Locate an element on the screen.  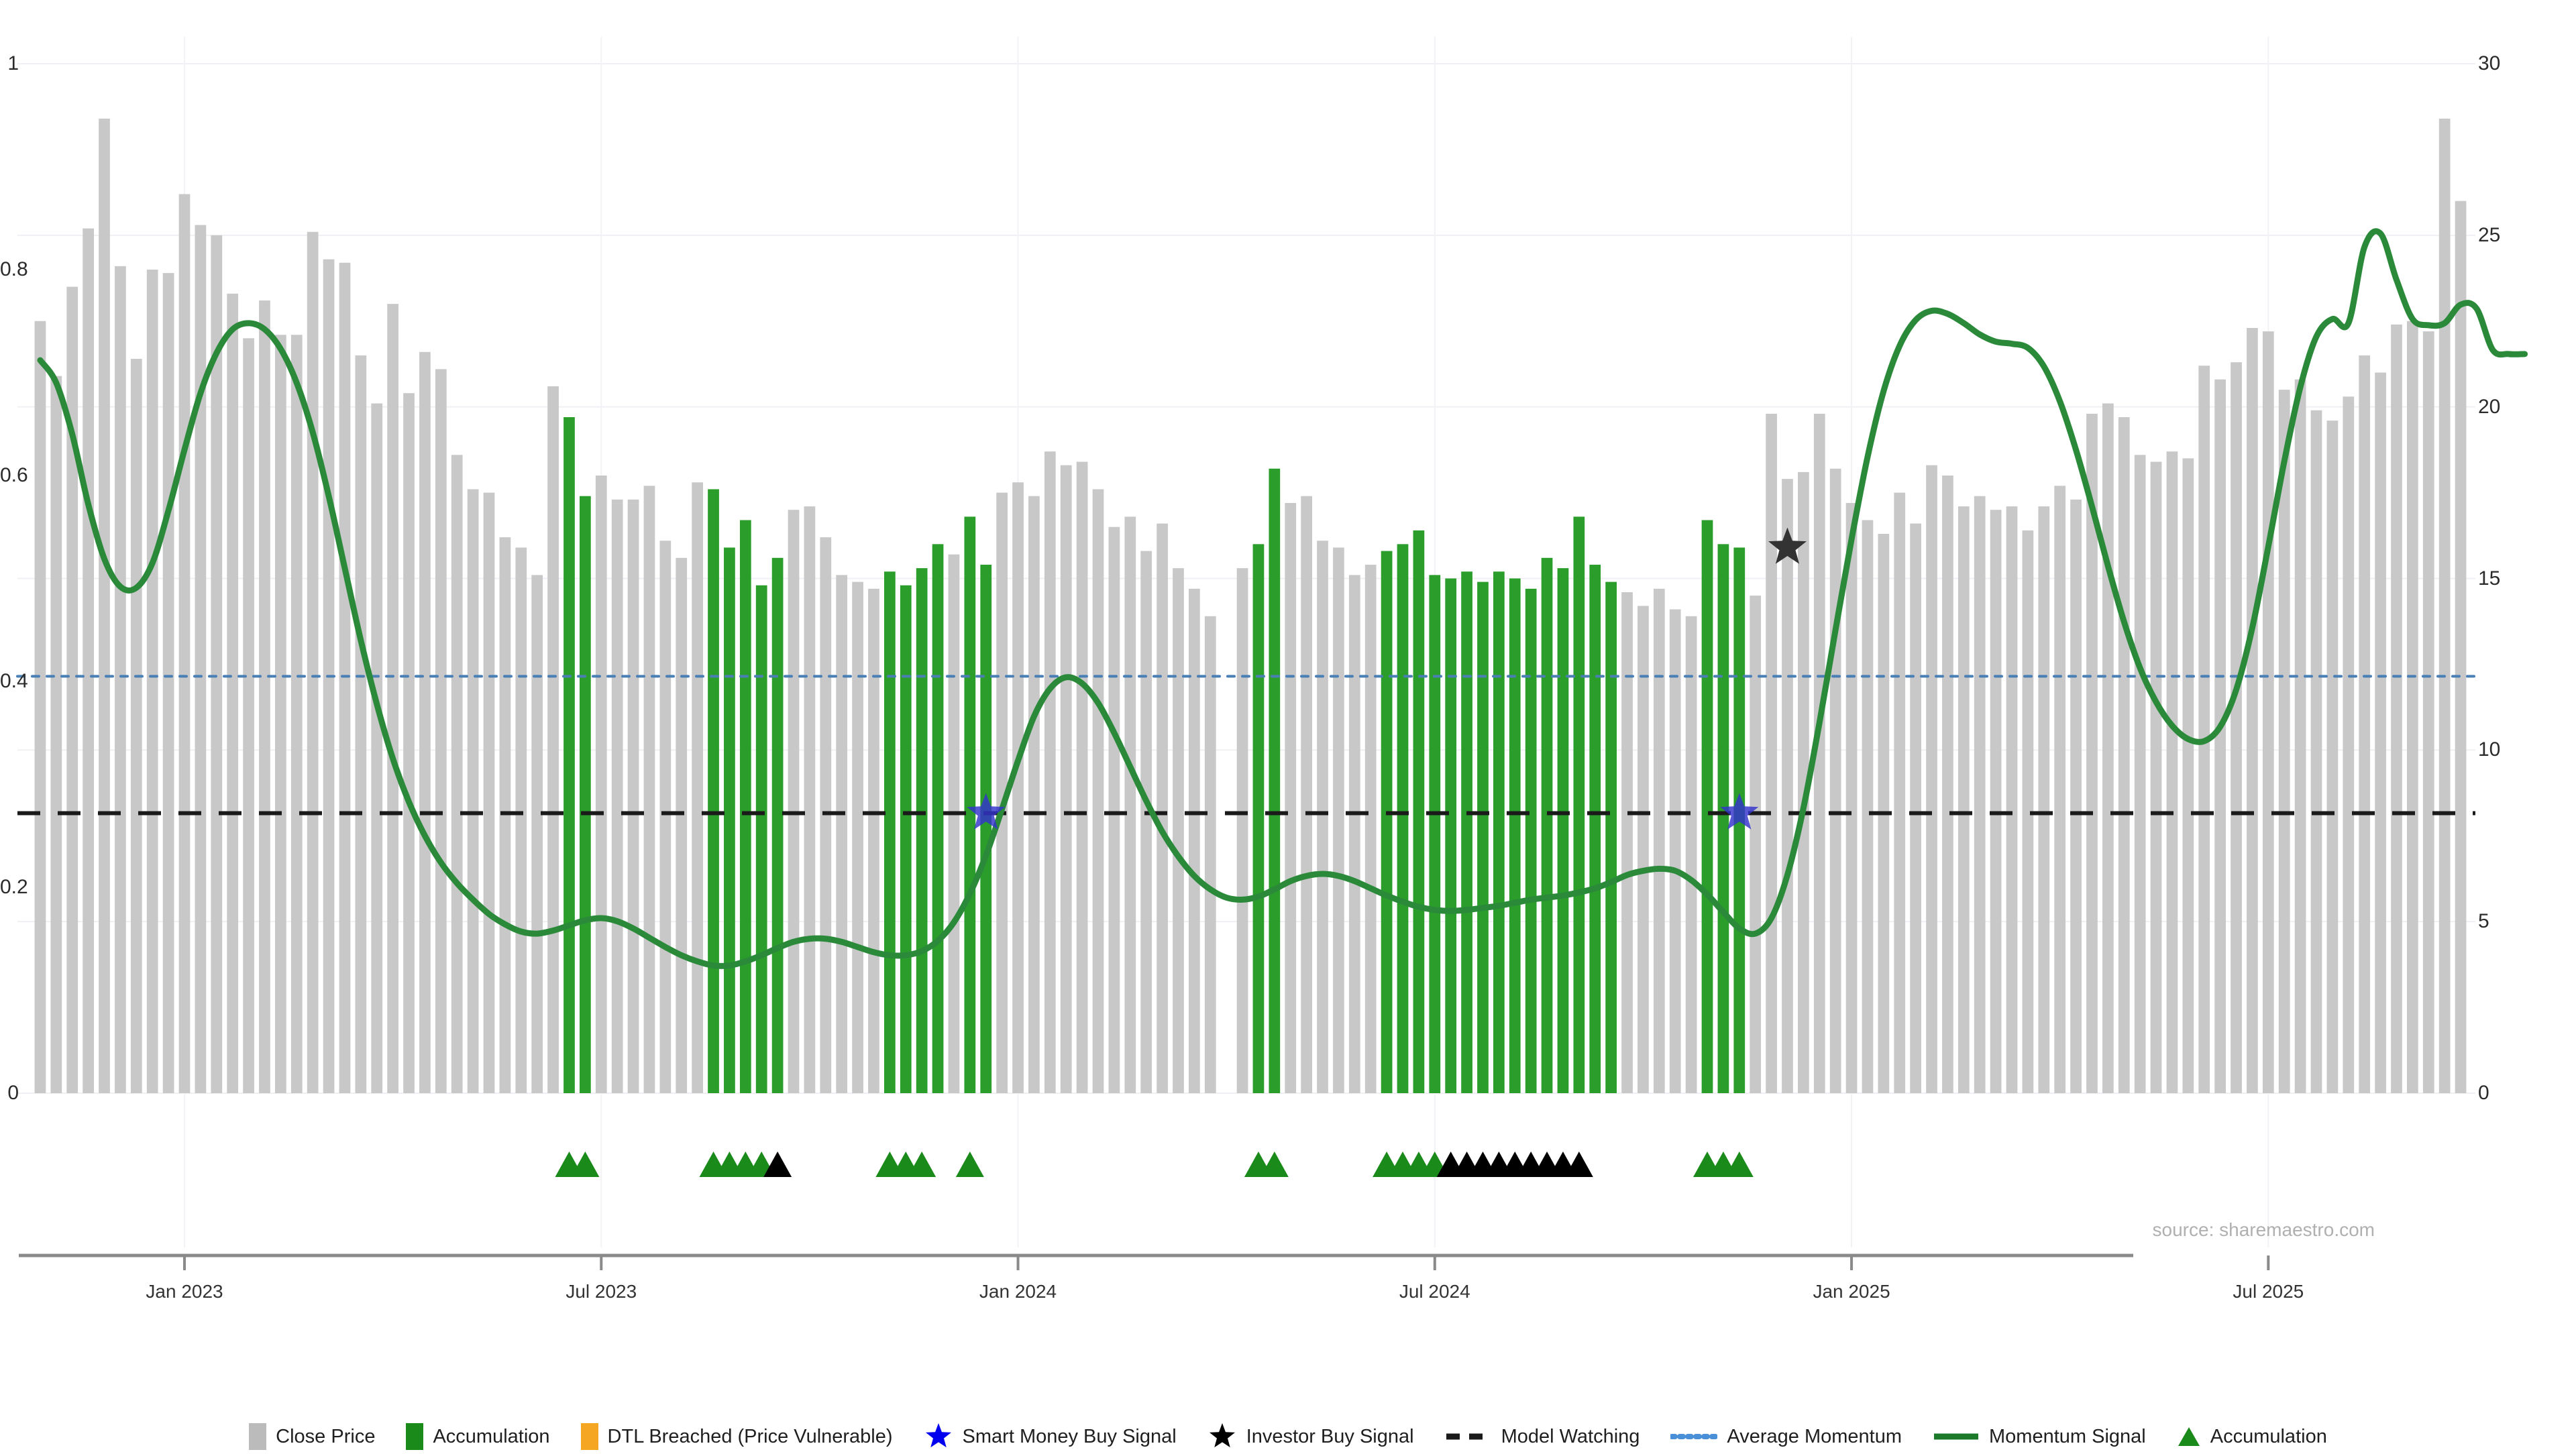
legend-item-label: Smart Money Buy Signal is located at coordinates (1069, 1436).